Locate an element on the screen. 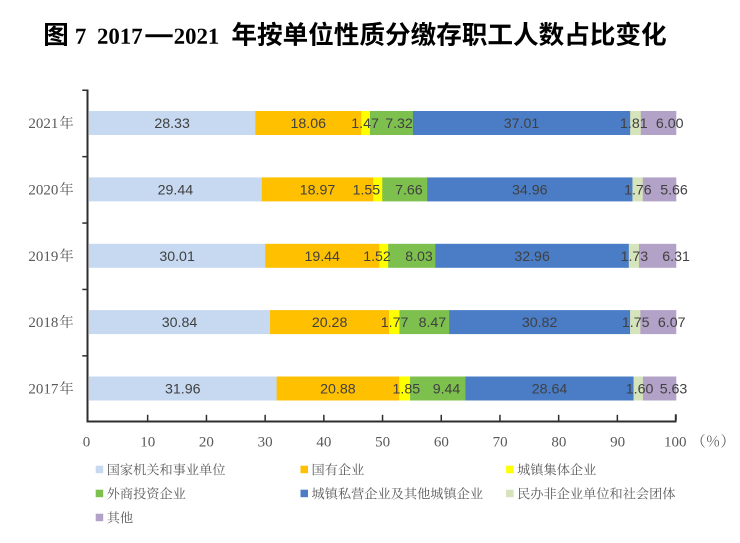 This screenshot has width=740, height=543. svg-text: 31.96 is located at coordinates (183, 390).